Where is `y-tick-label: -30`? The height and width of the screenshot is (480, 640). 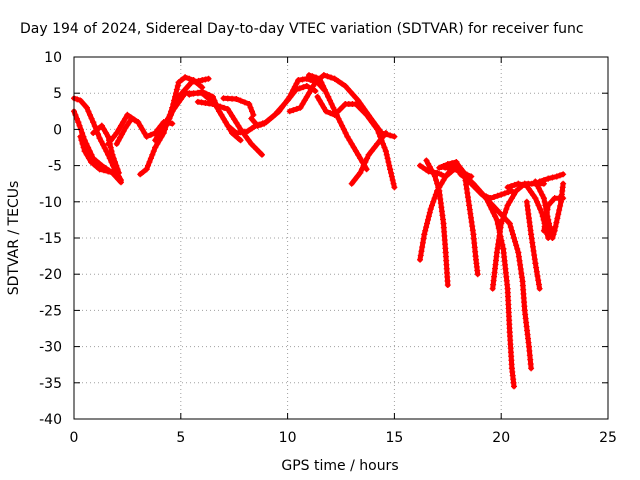
y-tick-label: -30 is located at coordinates (50, 348).